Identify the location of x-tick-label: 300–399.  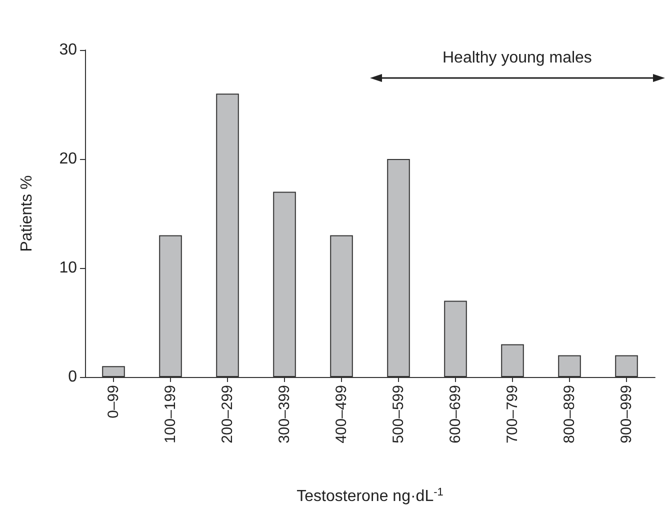
(284, 414).